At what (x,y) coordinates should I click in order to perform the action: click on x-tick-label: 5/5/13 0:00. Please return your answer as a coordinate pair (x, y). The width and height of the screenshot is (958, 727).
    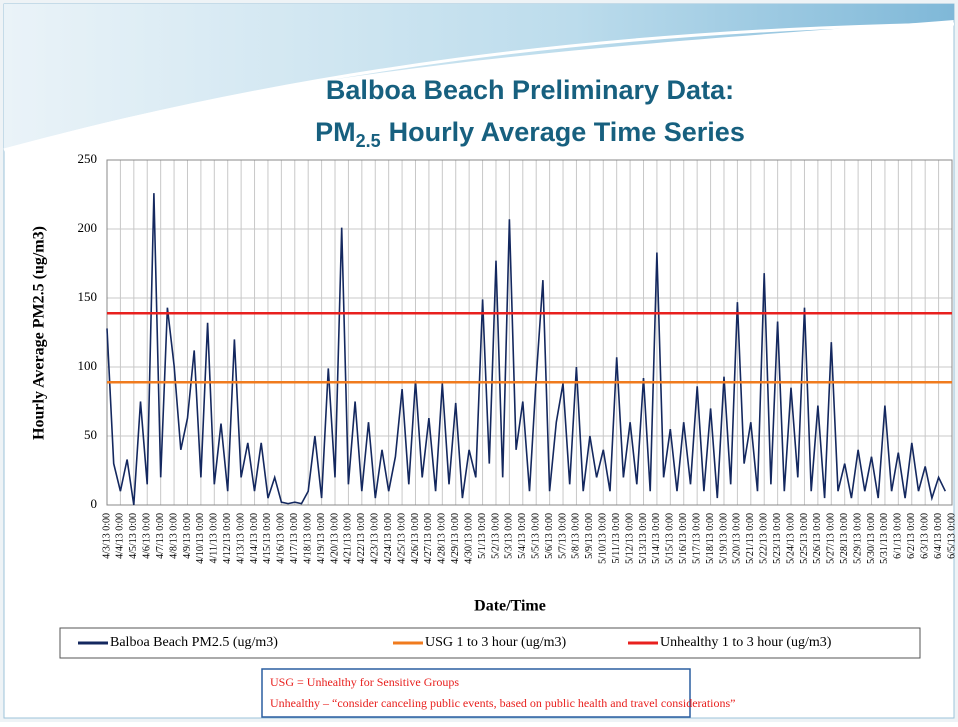
    Looking at the image, I should click on (536, 536).